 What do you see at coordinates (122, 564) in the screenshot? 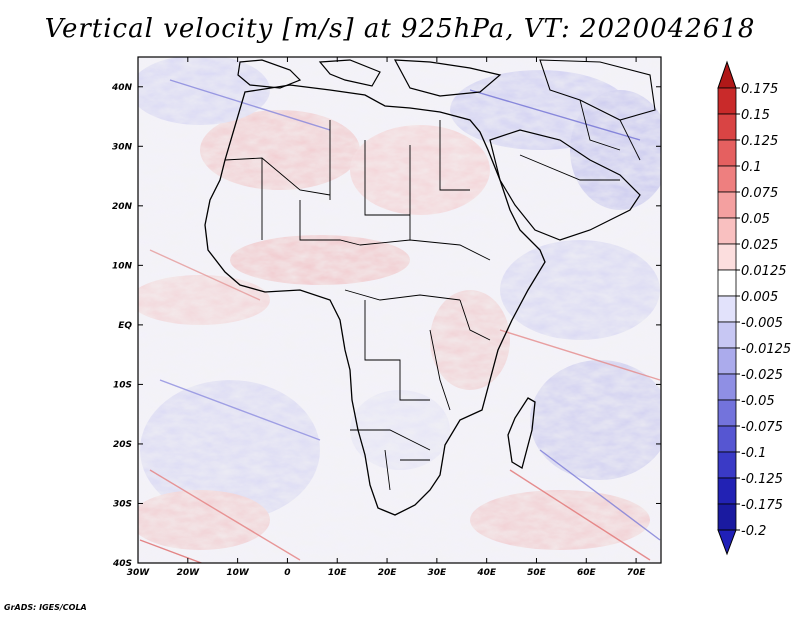
I see `lat-tick-label: 40S` at bounding box center [122, 564].